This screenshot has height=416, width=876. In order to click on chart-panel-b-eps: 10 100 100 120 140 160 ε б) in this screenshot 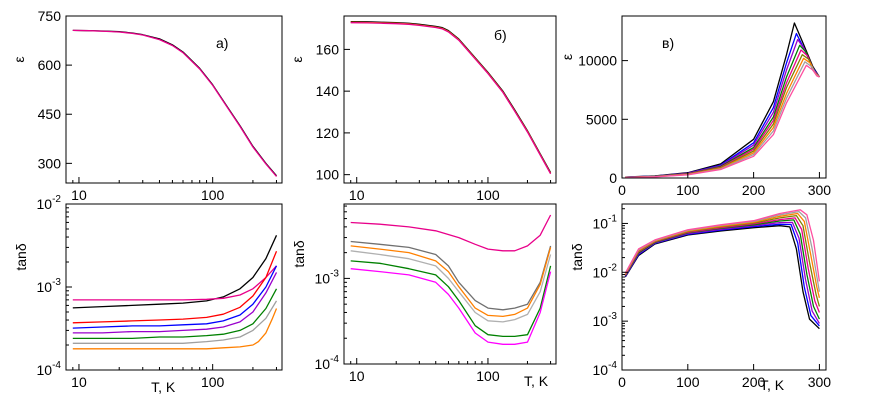, I will do `click(423, 109)`.